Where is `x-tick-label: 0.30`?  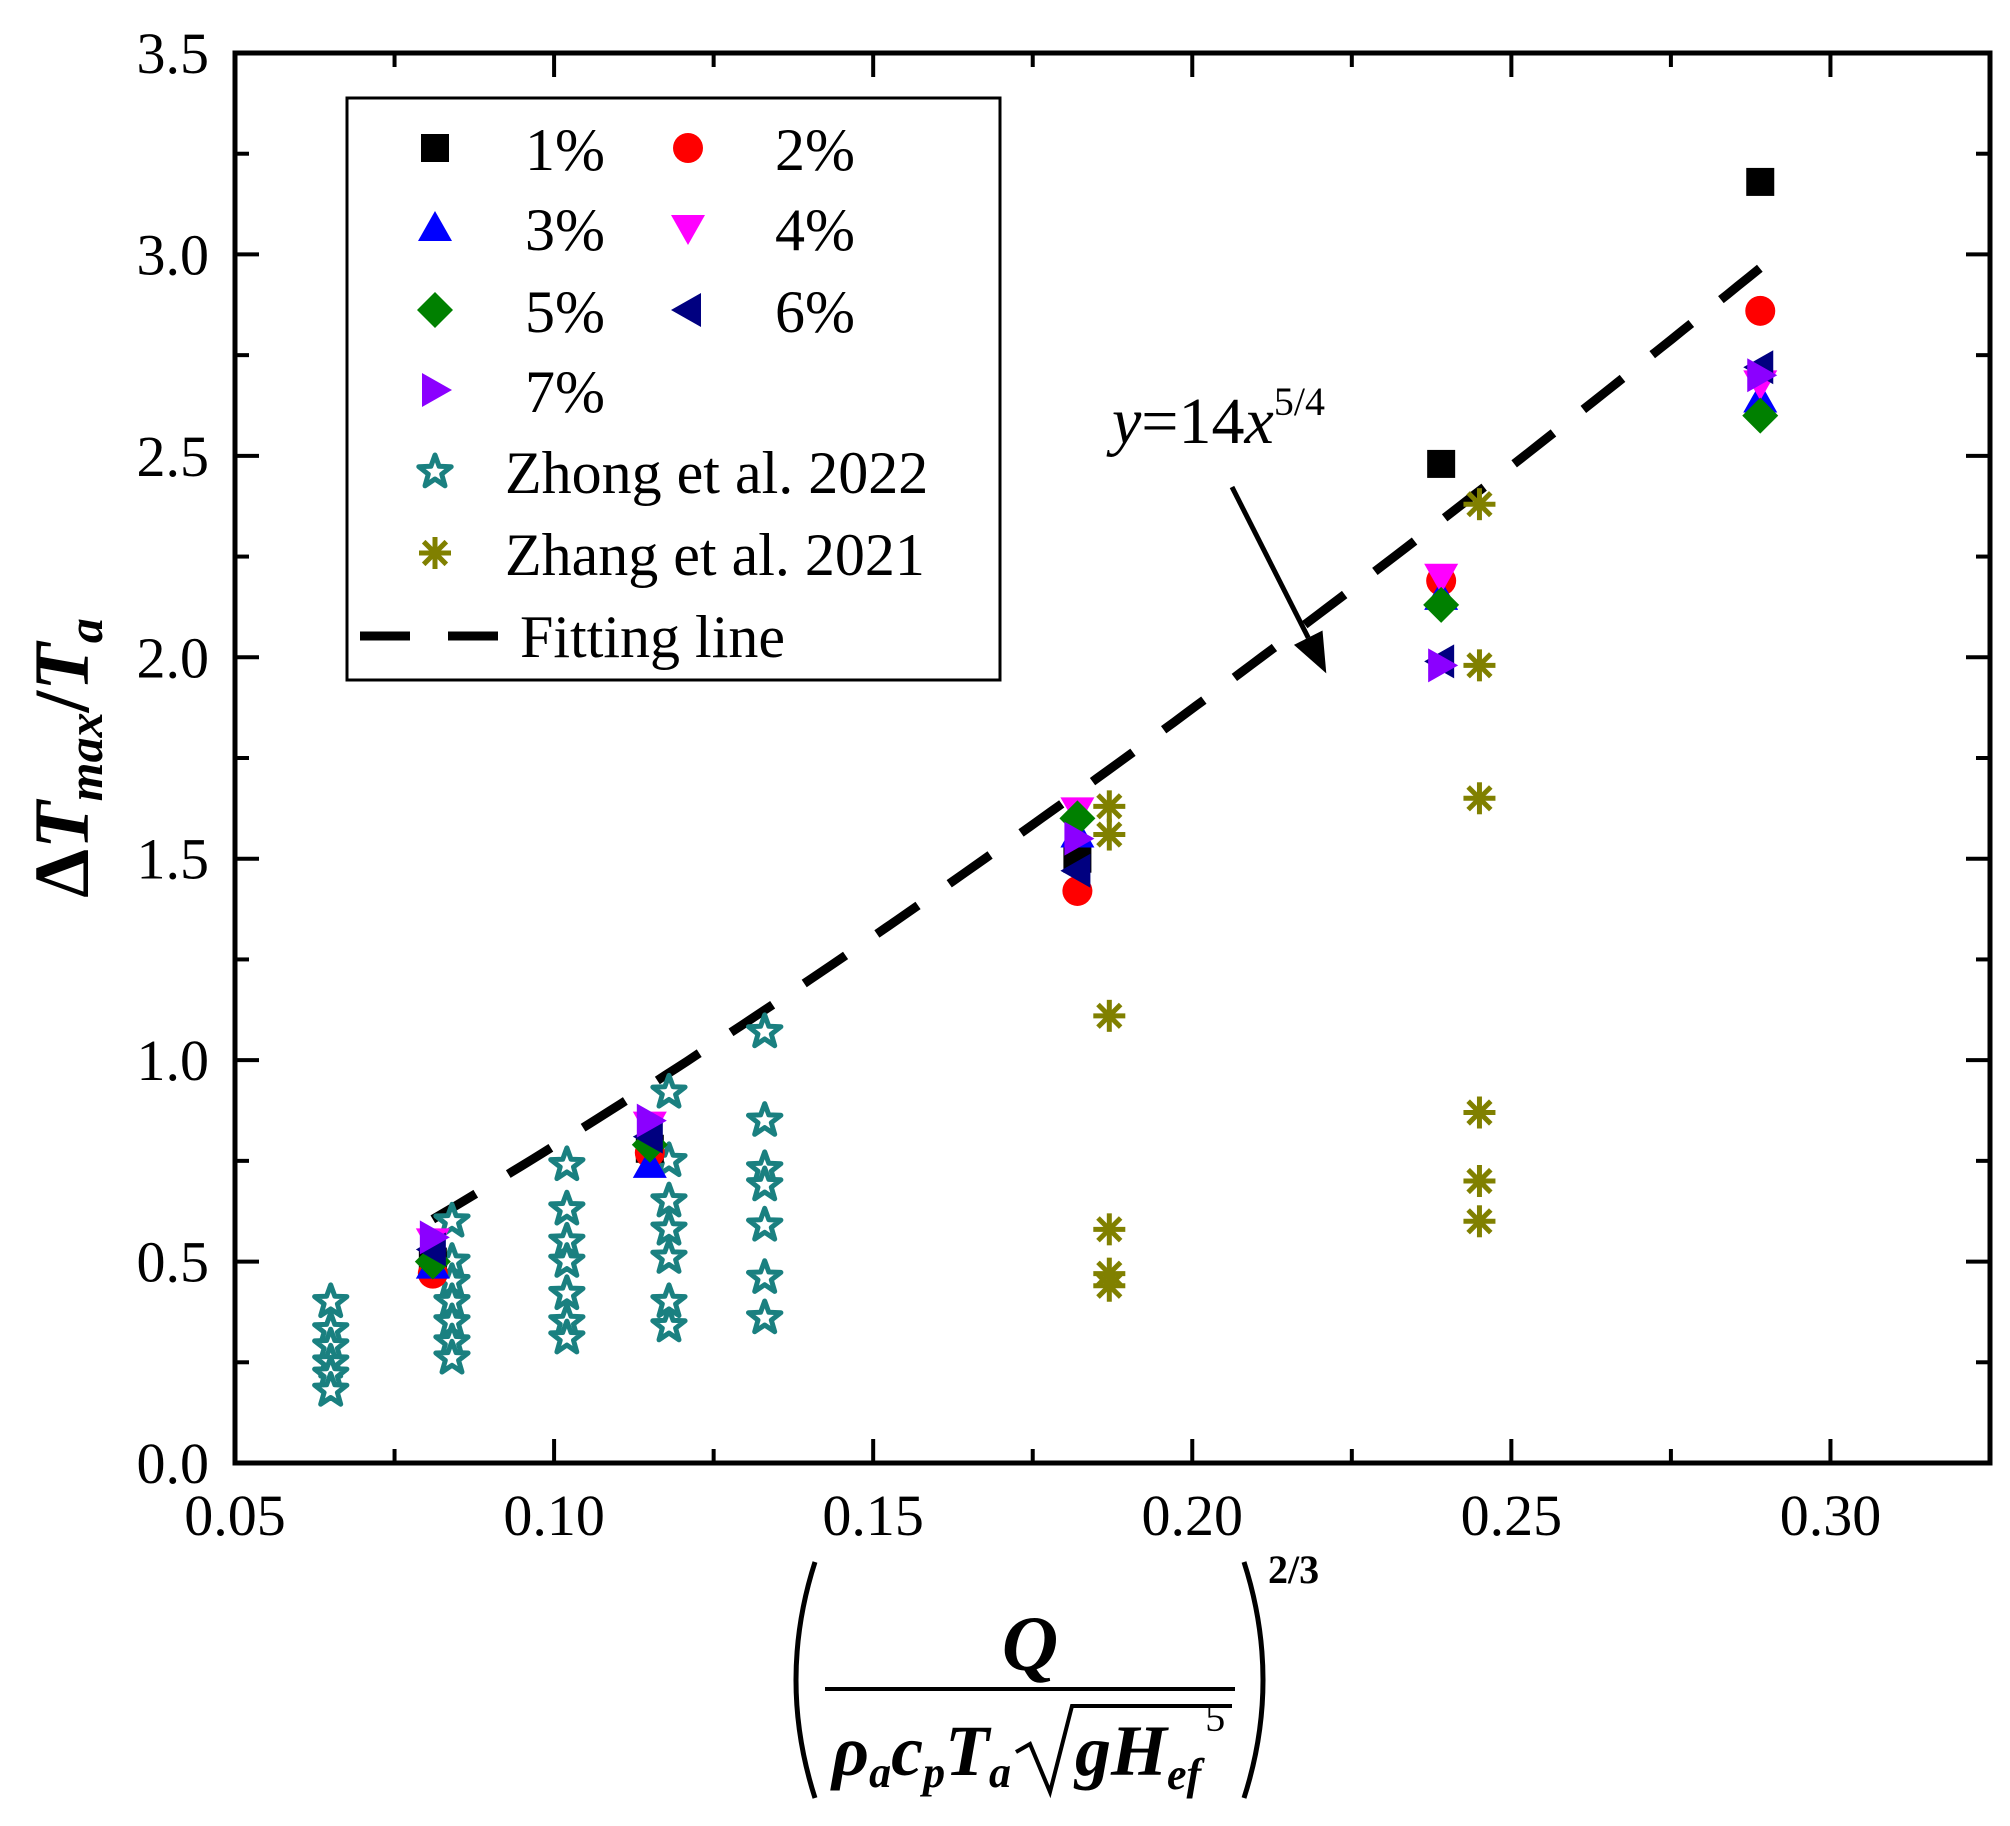
x-tick-label: 0.30 is located at coordinates (1831, 1515).